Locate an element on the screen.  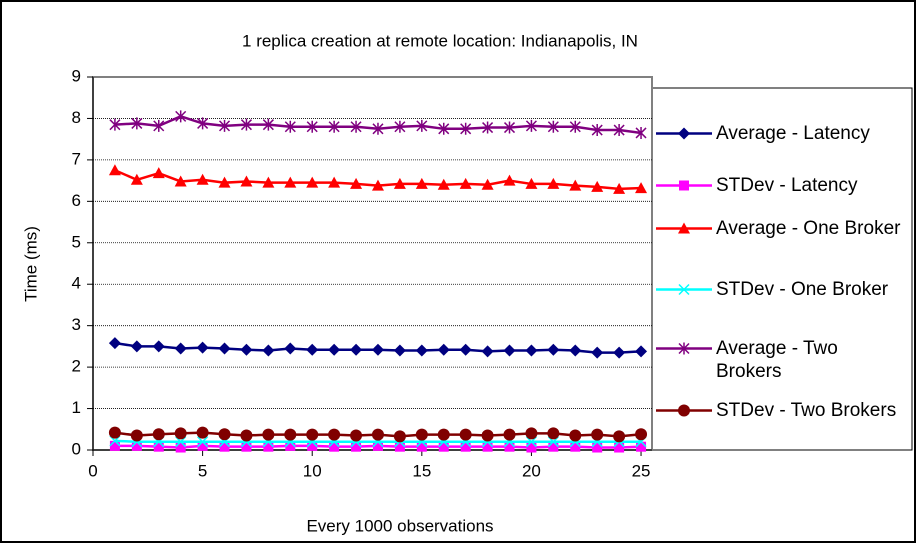
y-tick-label: 8 is located at coordinates (76, 117).